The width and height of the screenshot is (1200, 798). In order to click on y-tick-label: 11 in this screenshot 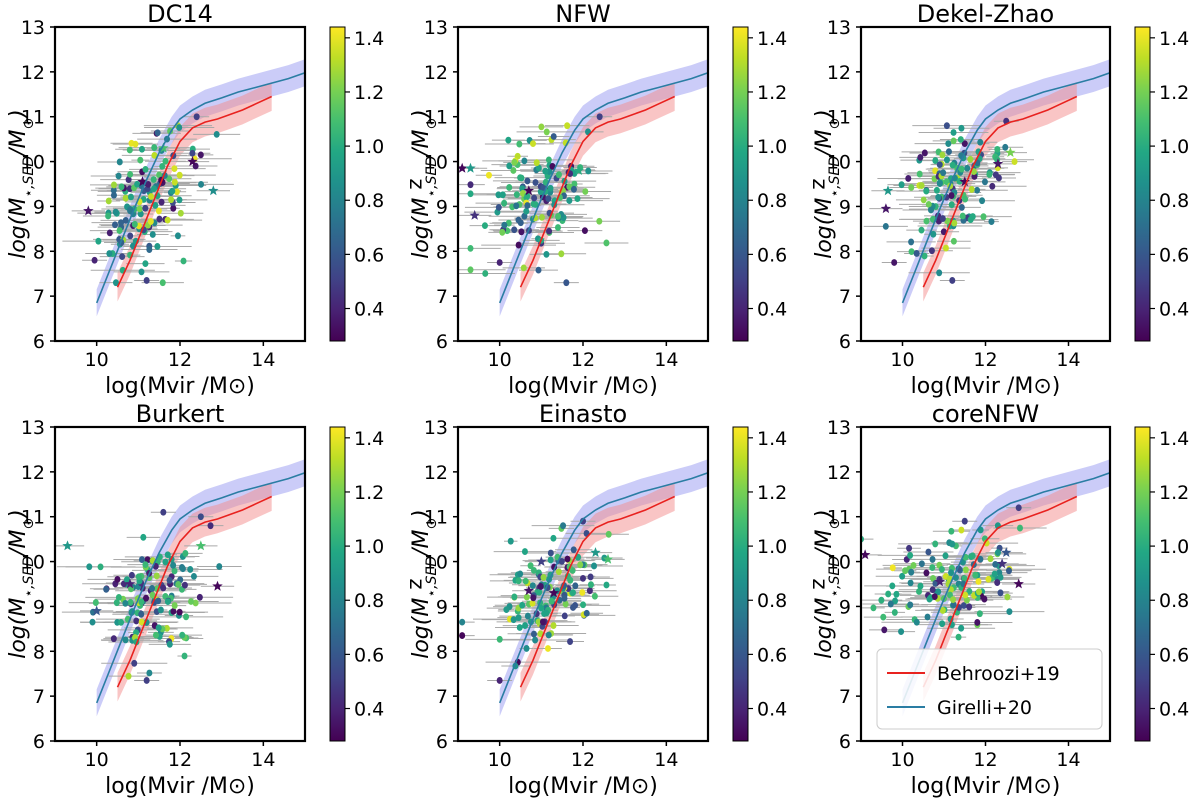, I will do `click(33, 118)`.